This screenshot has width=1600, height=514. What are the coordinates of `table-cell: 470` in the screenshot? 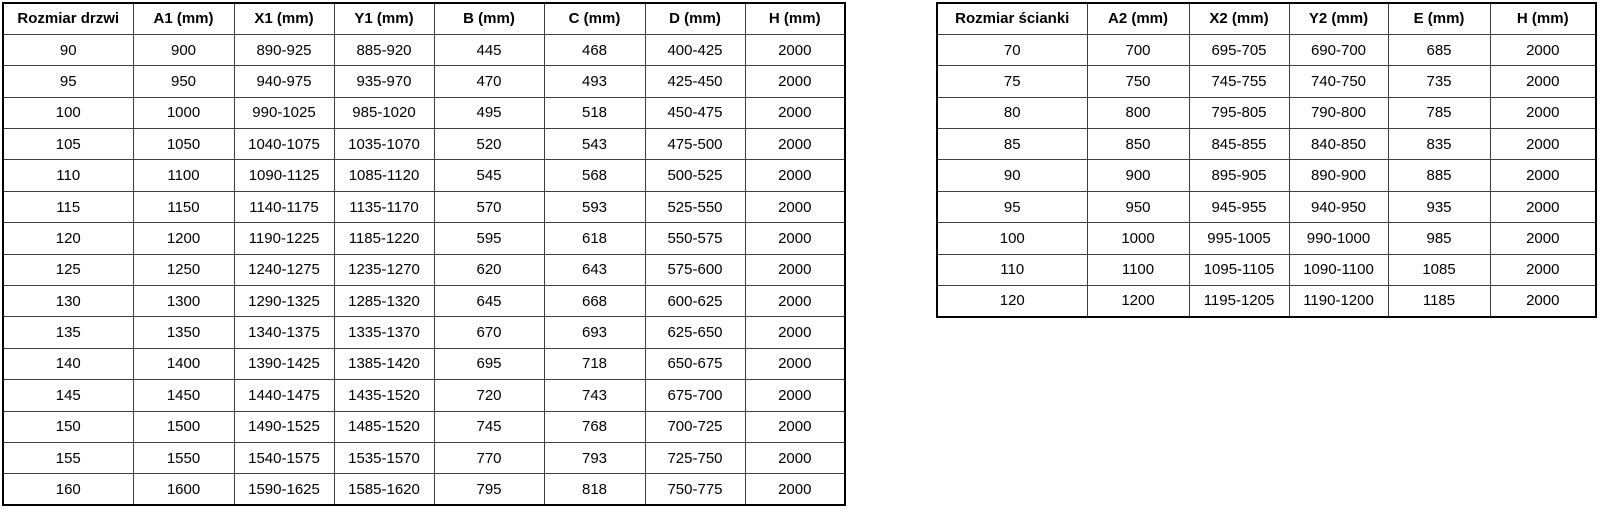 It's located at (489, 81).